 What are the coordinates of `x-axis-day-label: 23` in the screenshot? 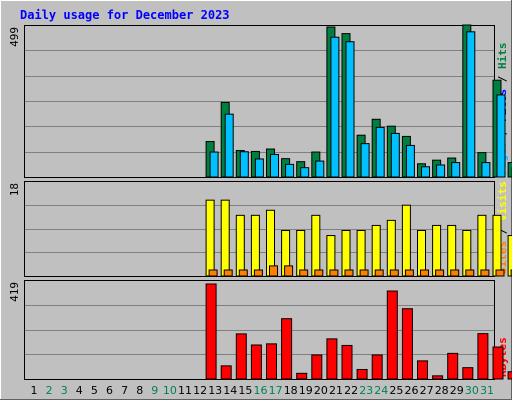 It's located at (366, 390).